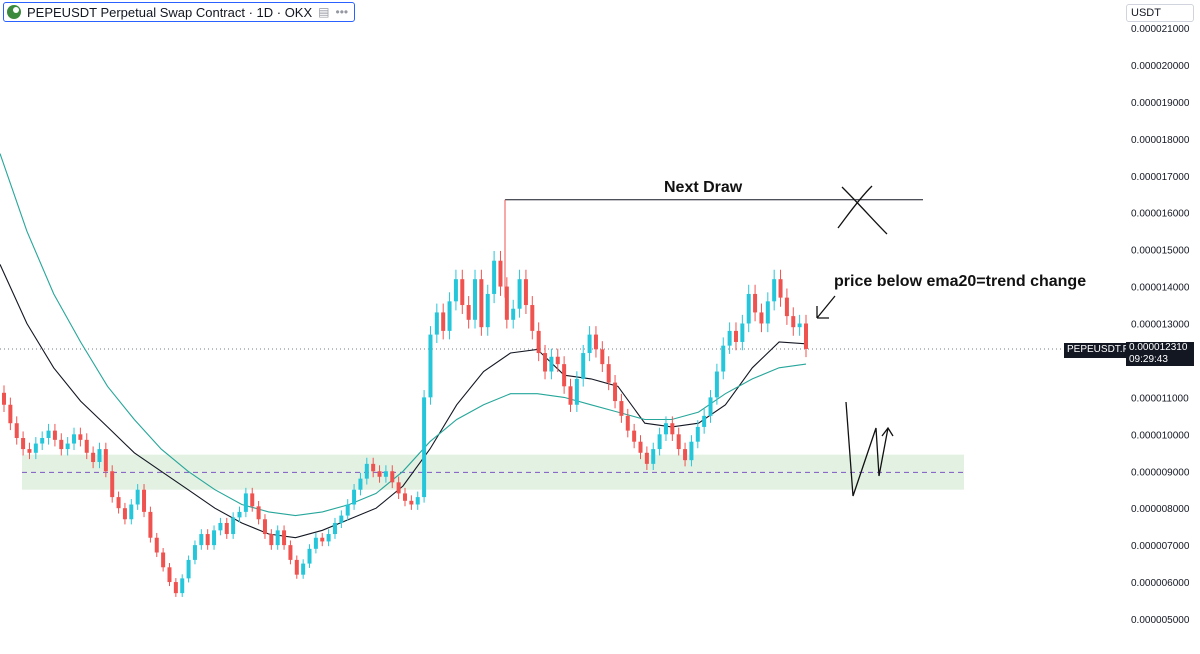  Describe the element at coordinates (14, 12) in the screenshot. I see `okx-logo-icon` at that location.